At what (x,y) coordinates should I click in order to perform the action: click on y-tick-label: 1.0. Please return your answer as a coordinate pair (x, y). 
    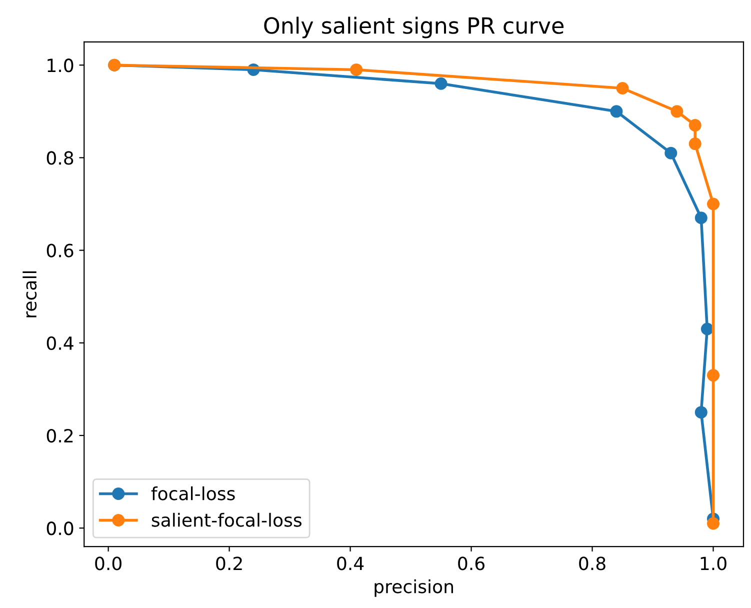
    Looking at the image, I should click on (61, 65).